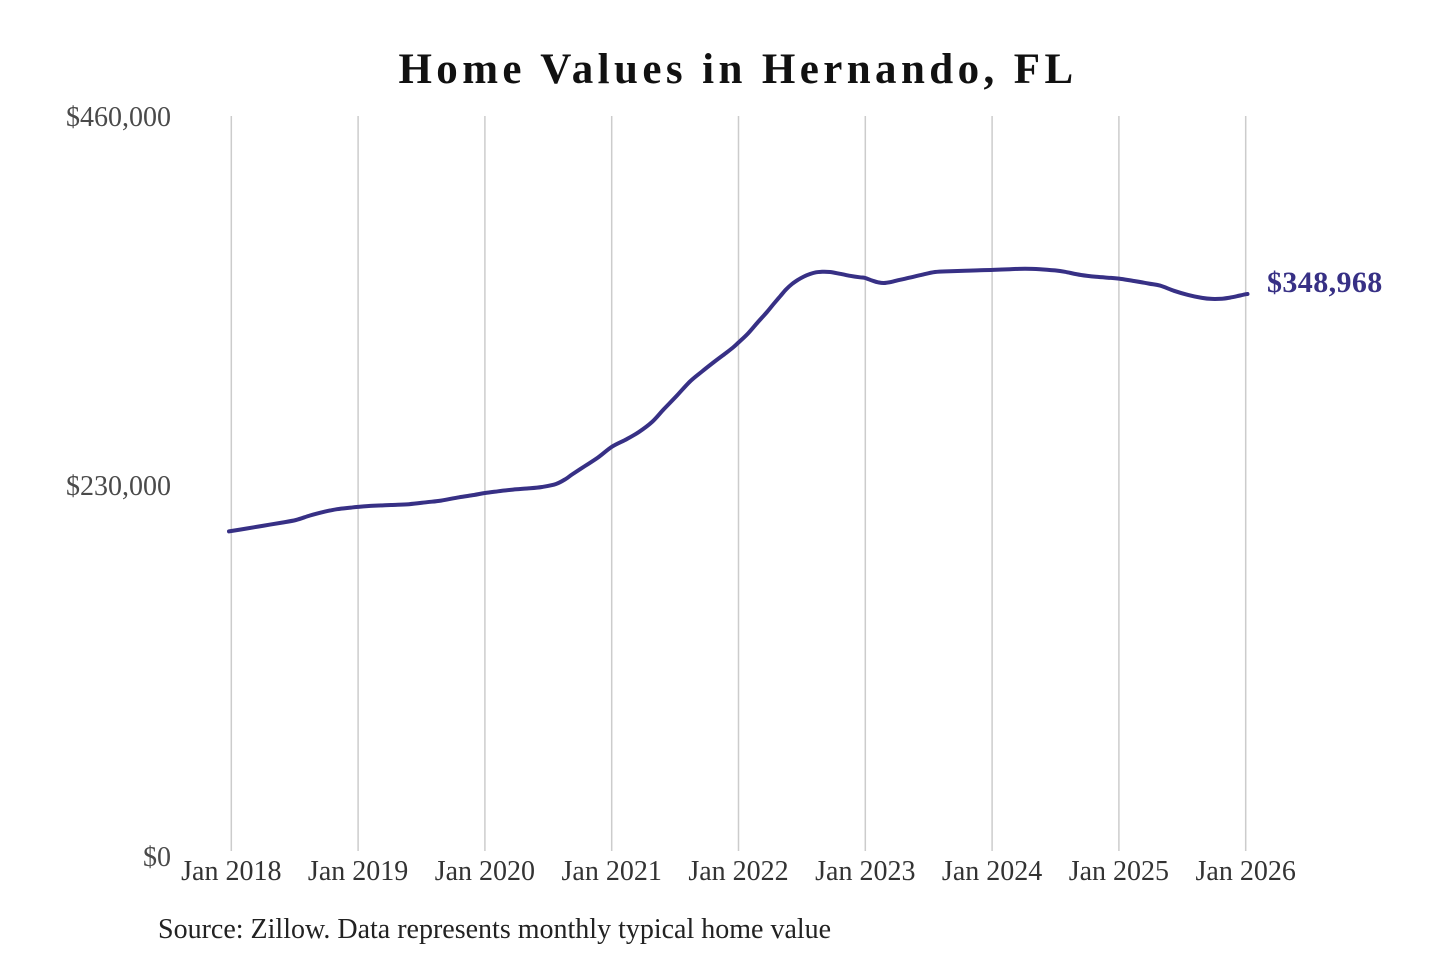 Image resolution: width=1440 pixels, height=960 pixels. What do you see at coordinates (1119, 871) in the screenshot?
I see `svg-text: Jan 2025` at bounding box center [1119, 871].